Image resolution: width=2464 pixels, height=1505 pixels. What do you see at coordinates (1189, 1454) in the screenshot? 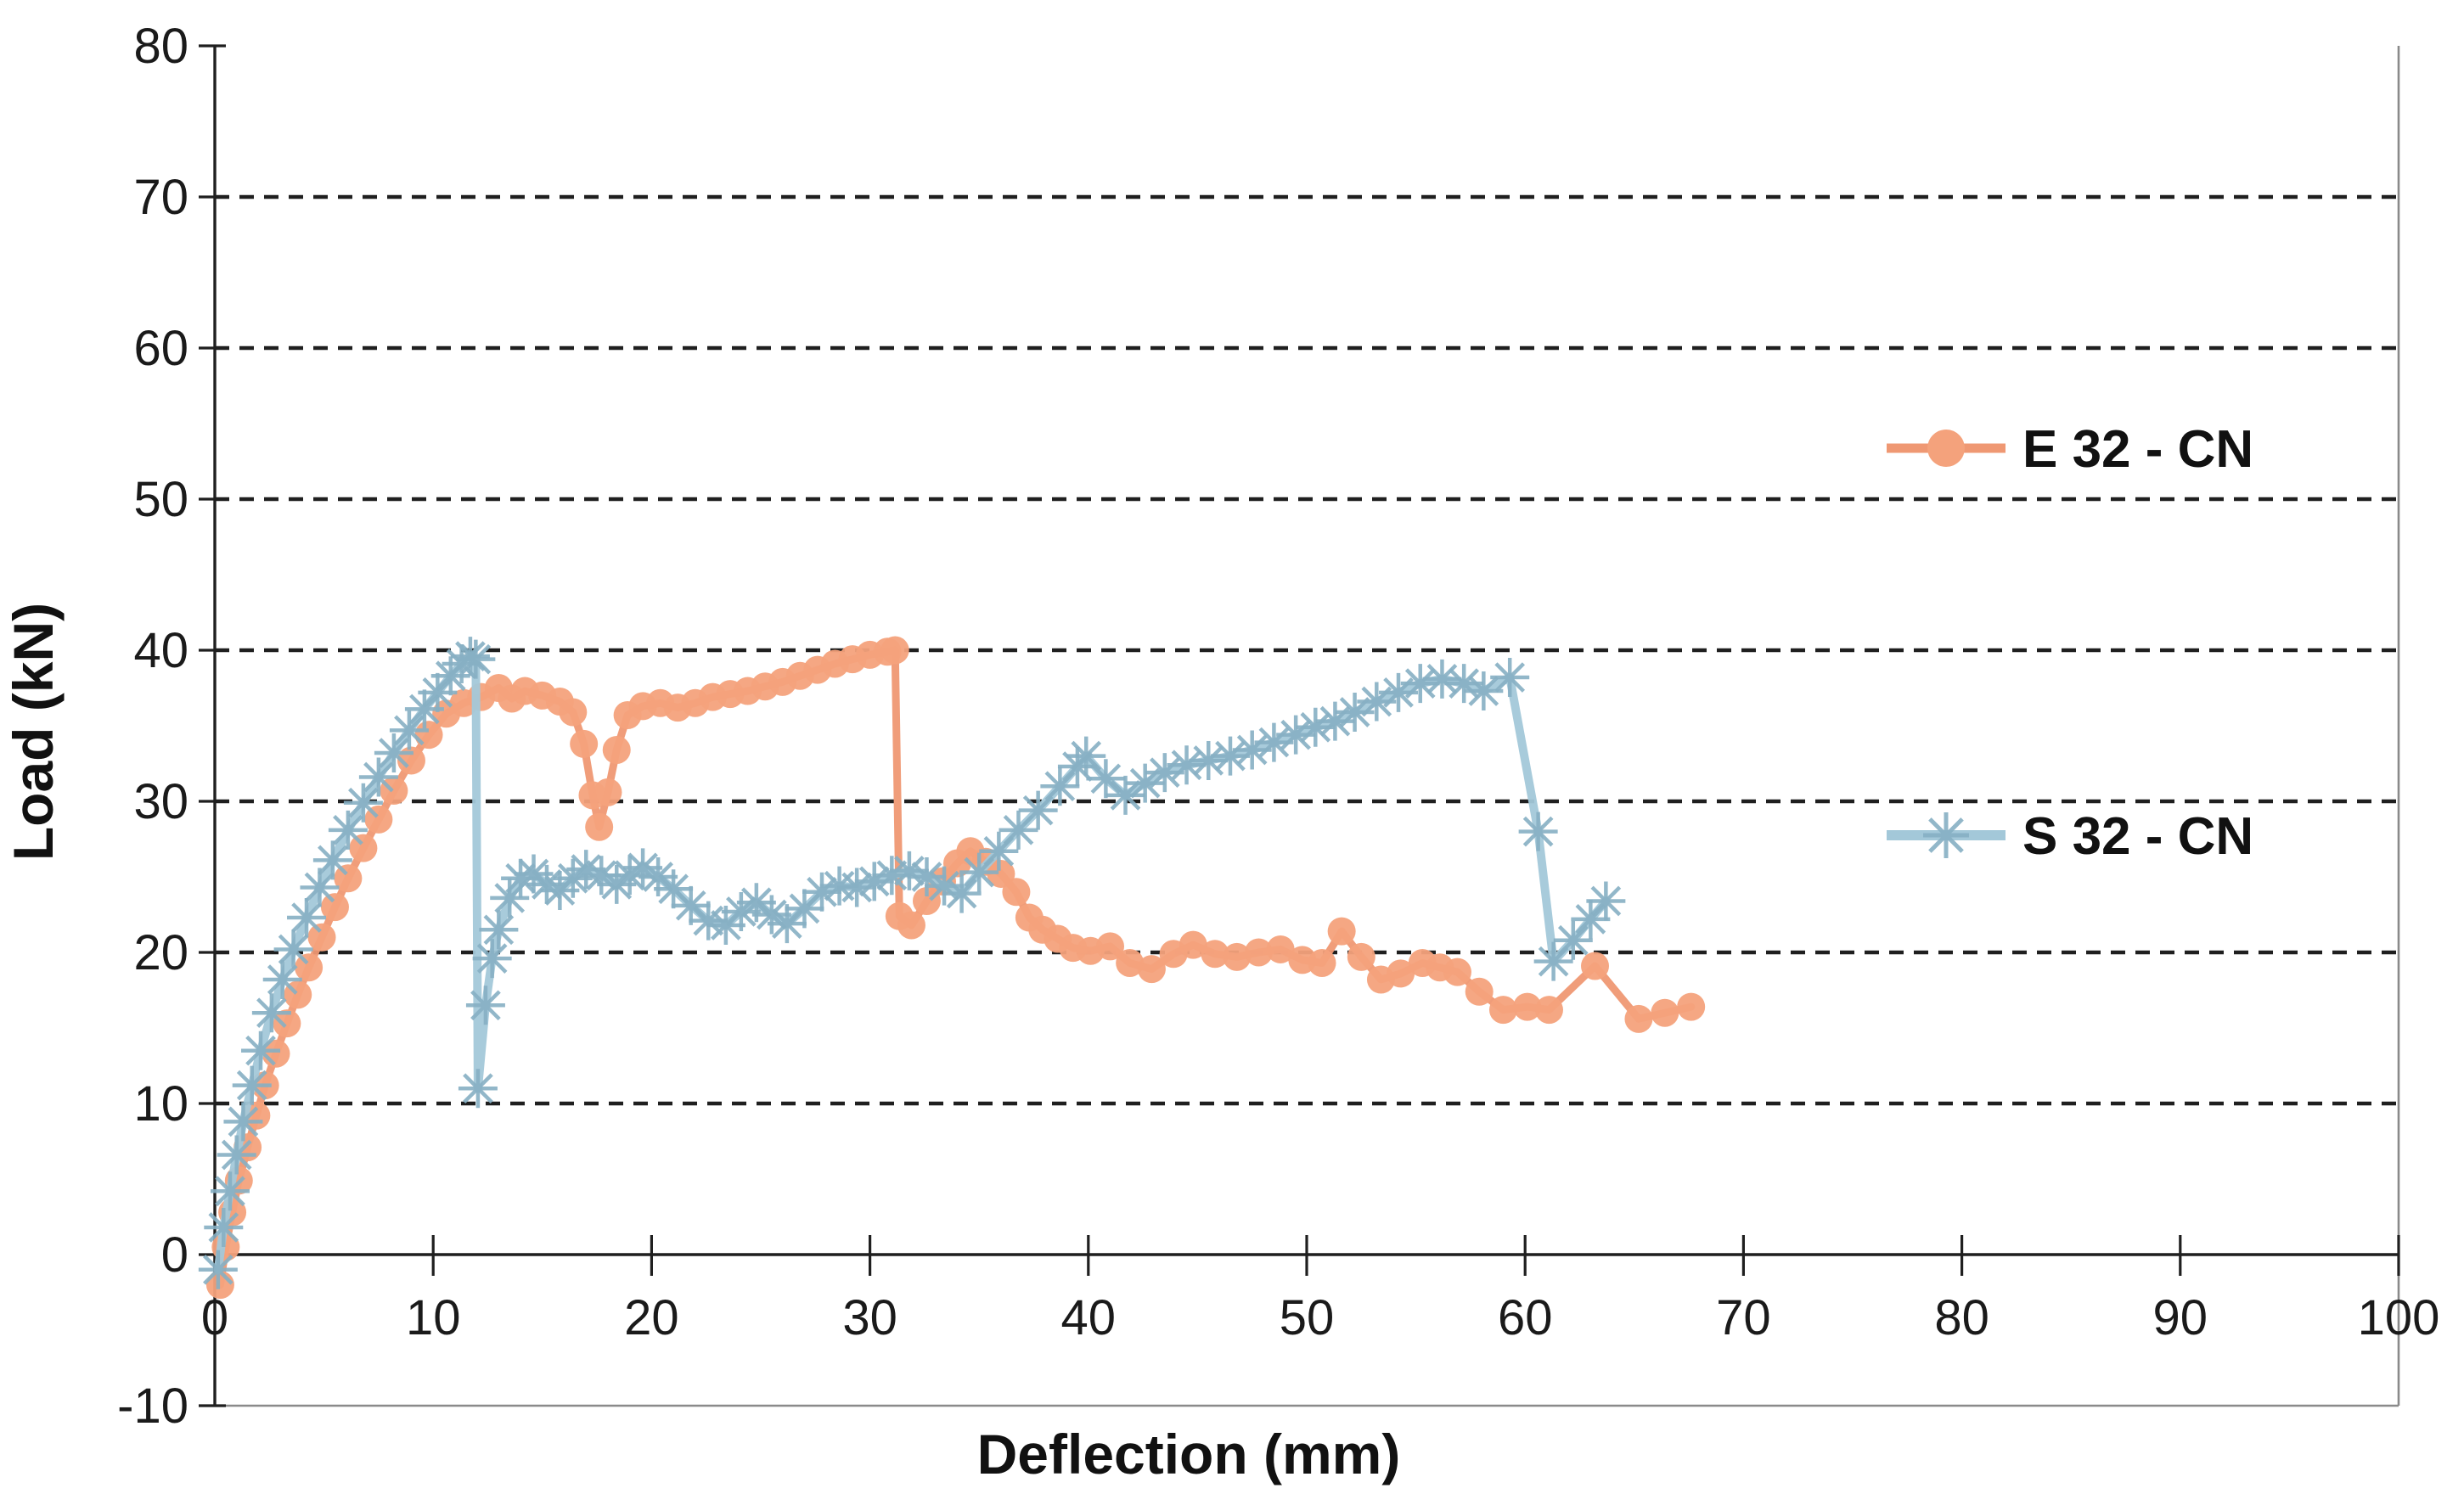
I see `x-axis-title: Deflection (mm)` at bounding box center [1189, 1454].